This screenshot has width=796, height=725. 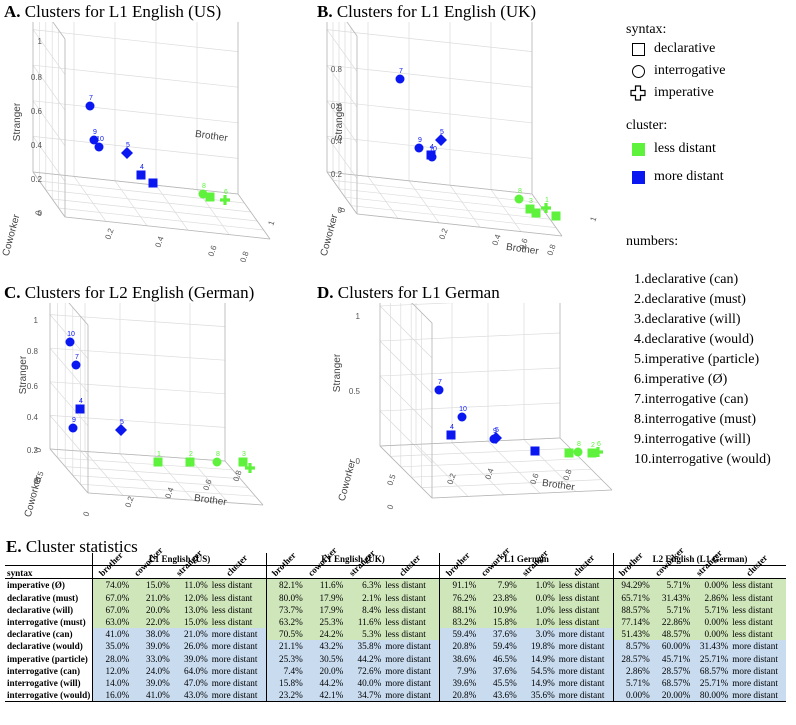 What do you see at coordinates (49, 585) in the screenshot?
I see `row-label: imperative (Ø)` at bounding box center [49, 585].